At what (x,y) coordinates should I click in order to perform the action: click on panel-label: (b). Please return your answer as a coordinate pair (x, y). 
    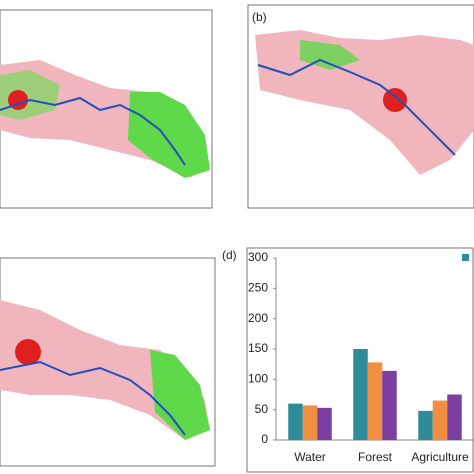
    Looking at the image, I should click on (259, 17).